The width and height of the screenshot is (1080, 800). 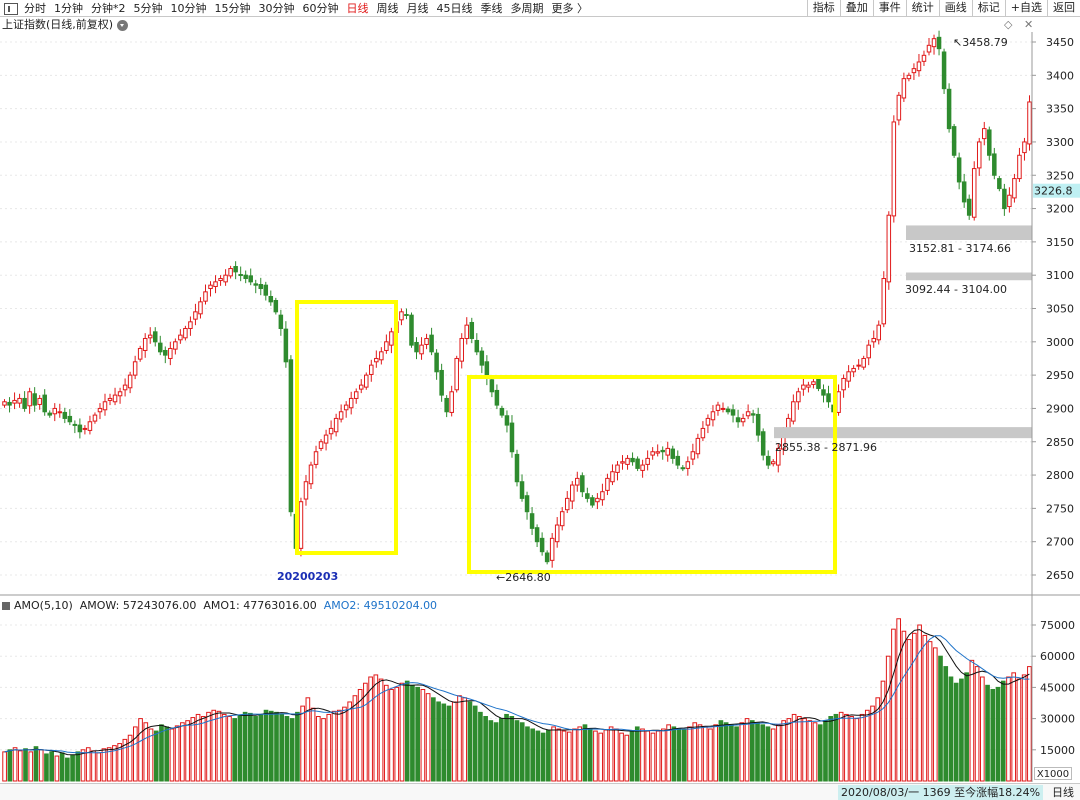 What do you see at coordinates (68, 8) in the screenshot?
I see `period-tab-1: 1分钟` at bounding box center [68, 8].